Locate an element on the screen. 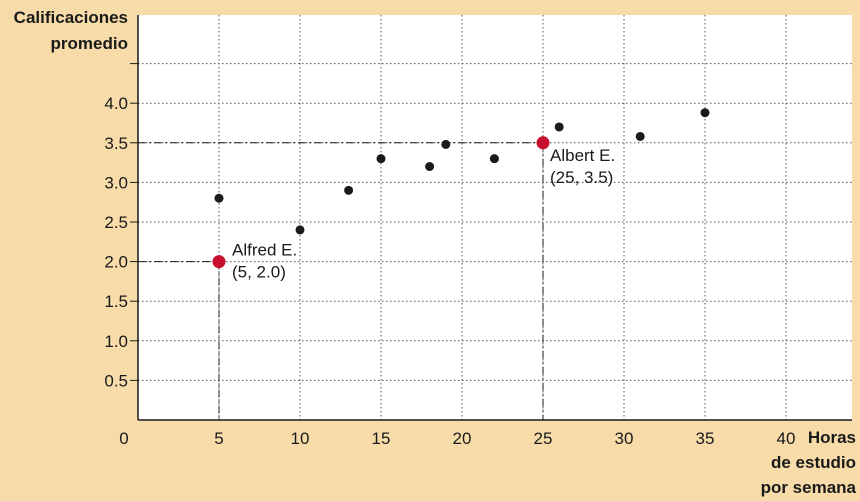 The height and width of the screenshot is (501, 860). x-tick-label: 30 is located at coordinates (624, 438).